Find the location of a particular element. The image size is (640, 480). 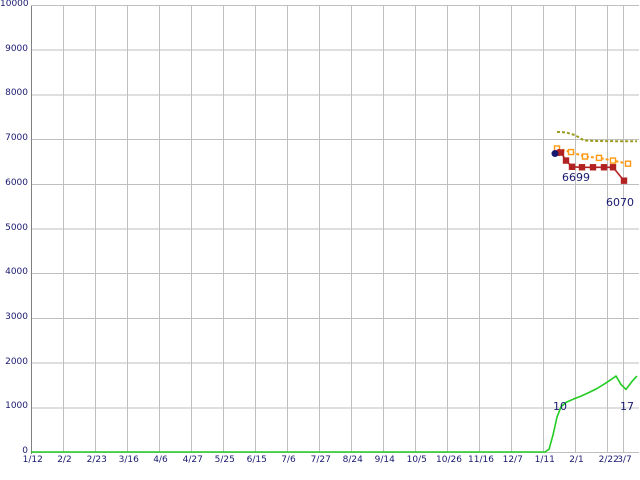

y-tick-3000: 3000 is located at coordinates (16, 316).